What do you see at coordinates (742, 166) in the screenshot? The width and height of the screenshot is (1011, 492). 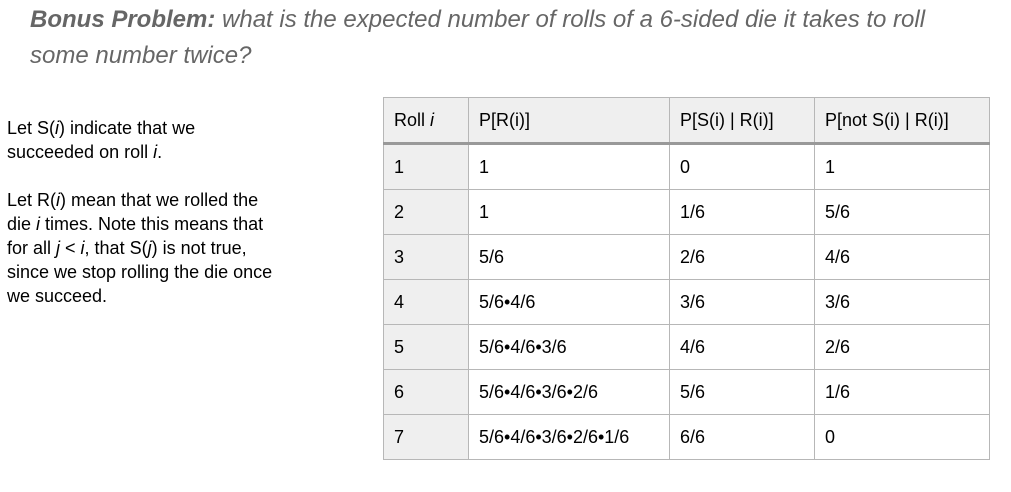 I see `cell-p-s: 0` at bounding box center [742, 166].